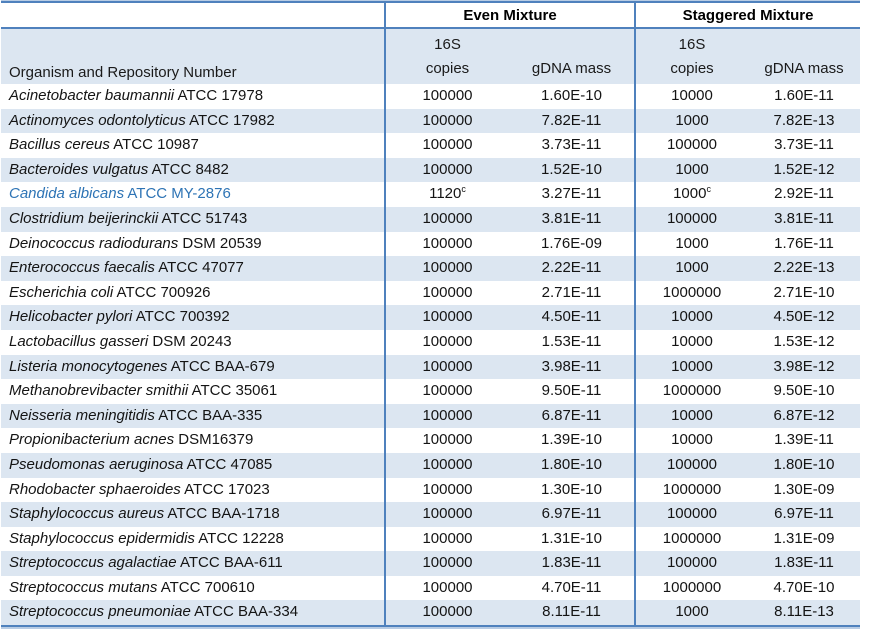  I want to click on staggered-16s-copies-cell: 1000000, so click(691, 539).